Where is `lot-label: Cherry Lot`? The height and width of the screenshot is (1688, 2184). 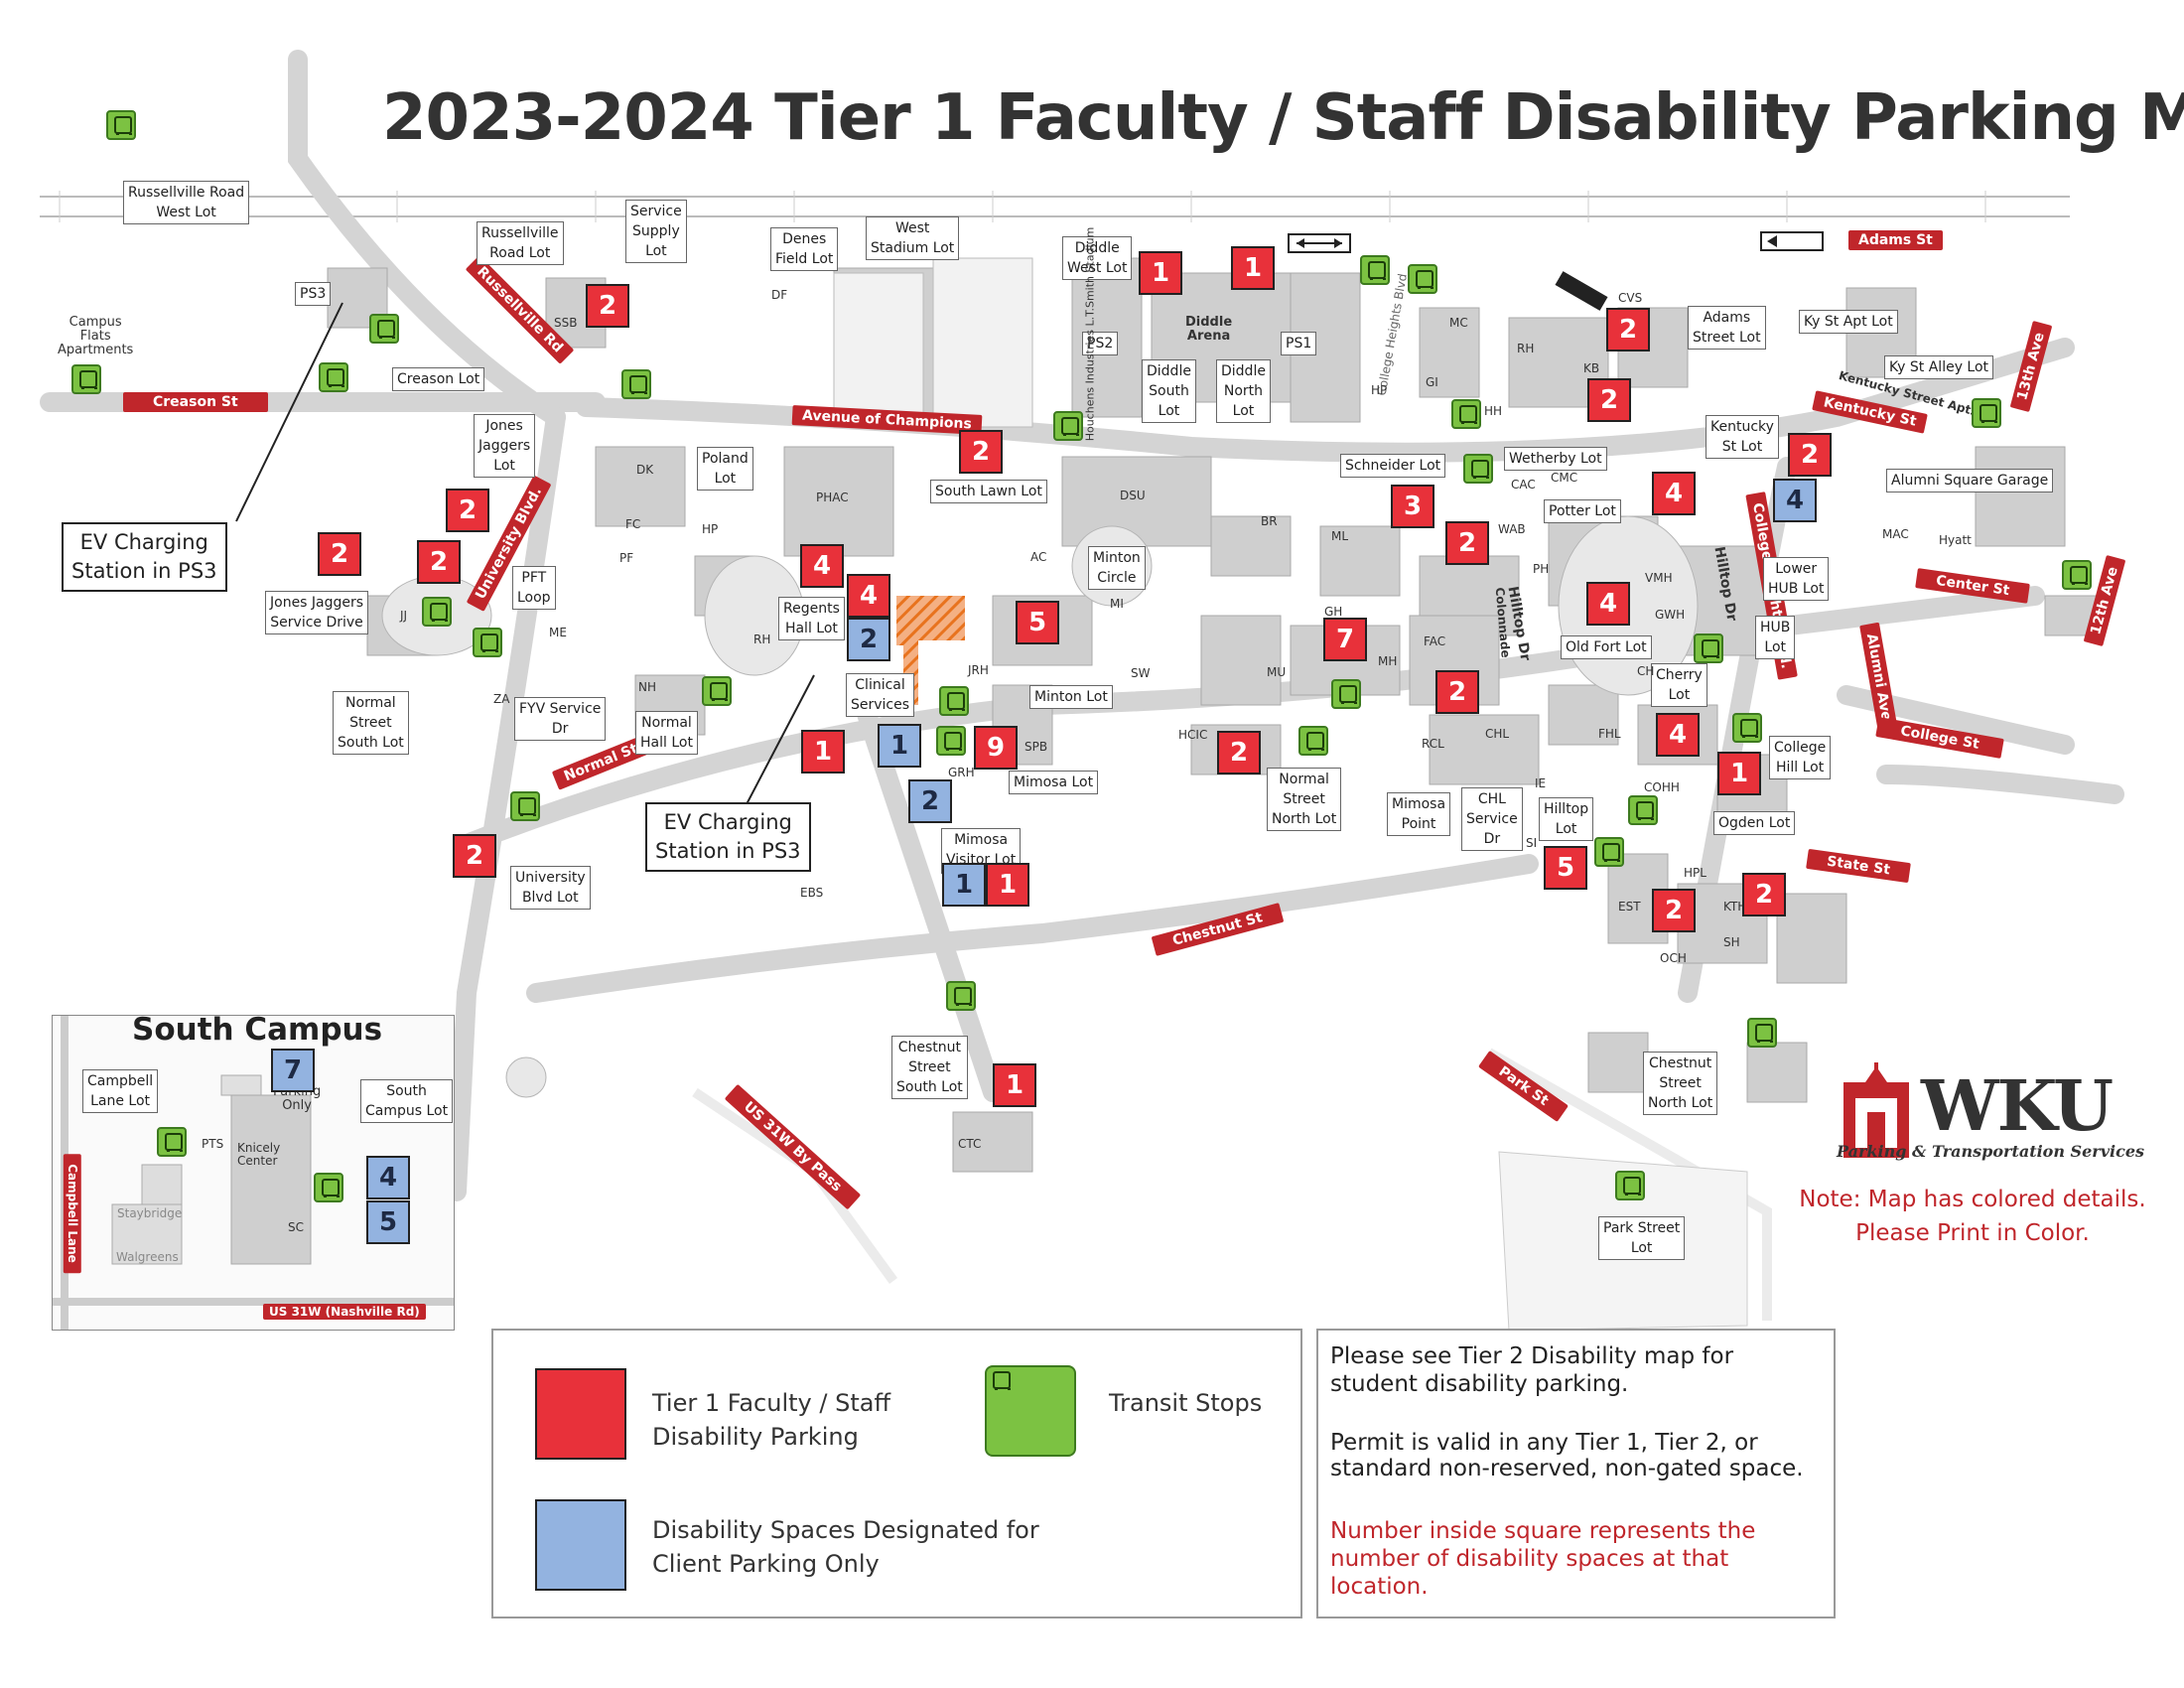 lot-label: Cherry Lot is located at coordinates (1679, 685).